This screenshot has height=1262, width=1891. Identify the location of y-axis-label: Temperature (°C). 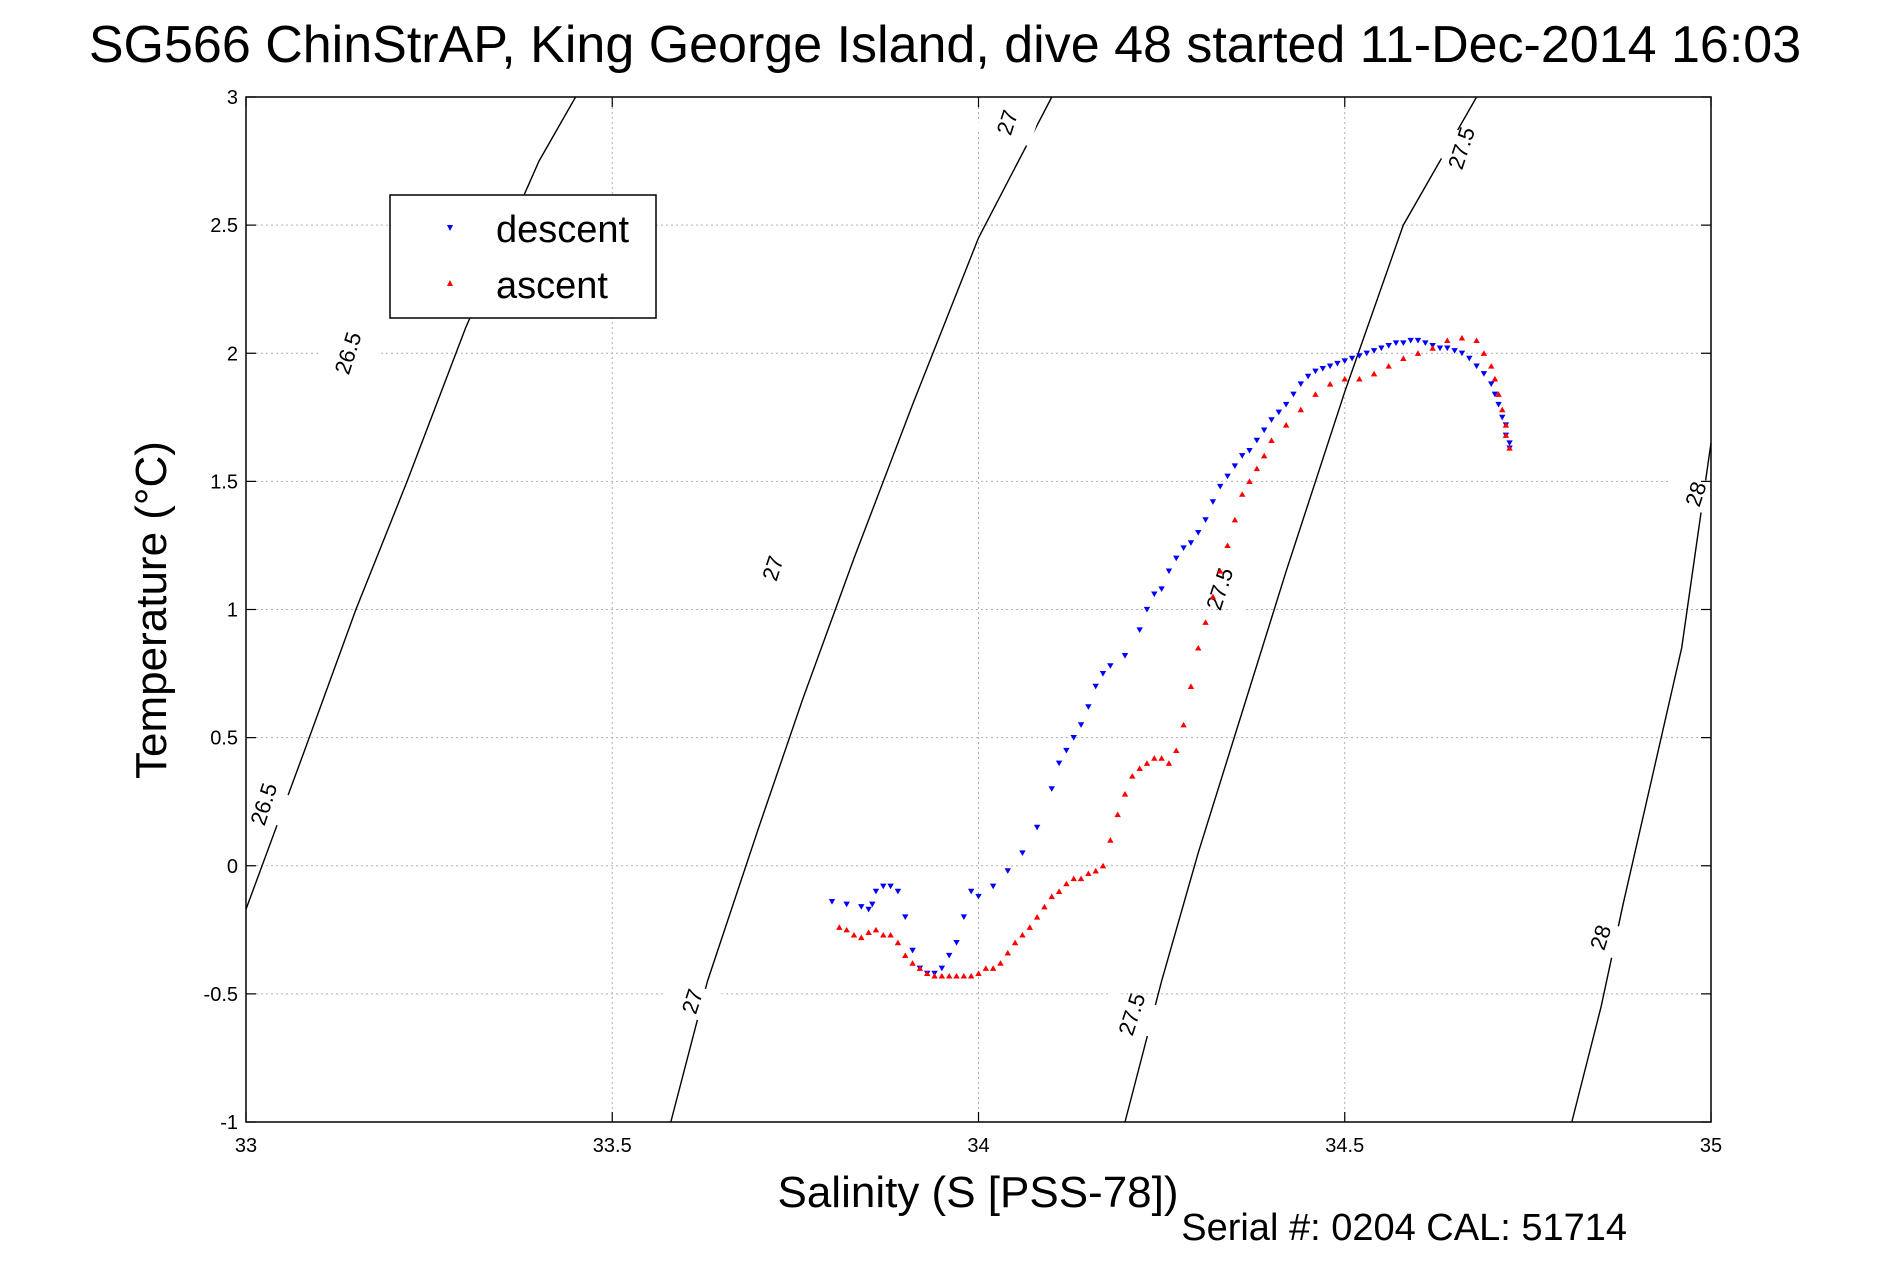
(151, 610).